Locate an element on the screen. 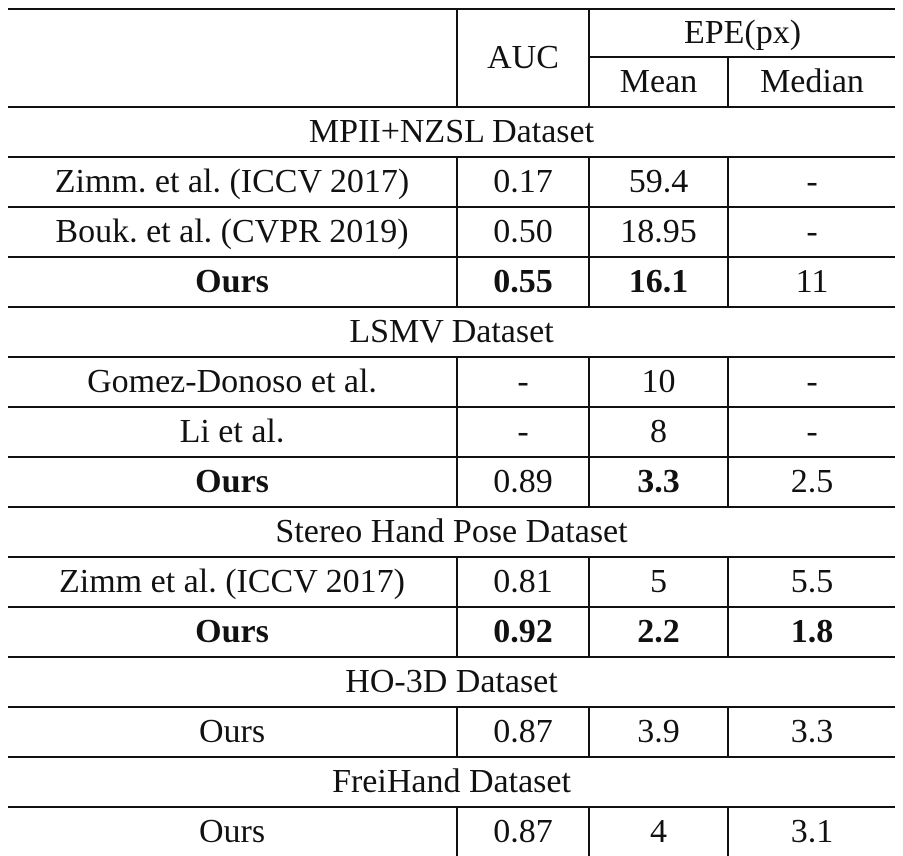  auc-cell: 0.92 is located at coordinates (522, 631).